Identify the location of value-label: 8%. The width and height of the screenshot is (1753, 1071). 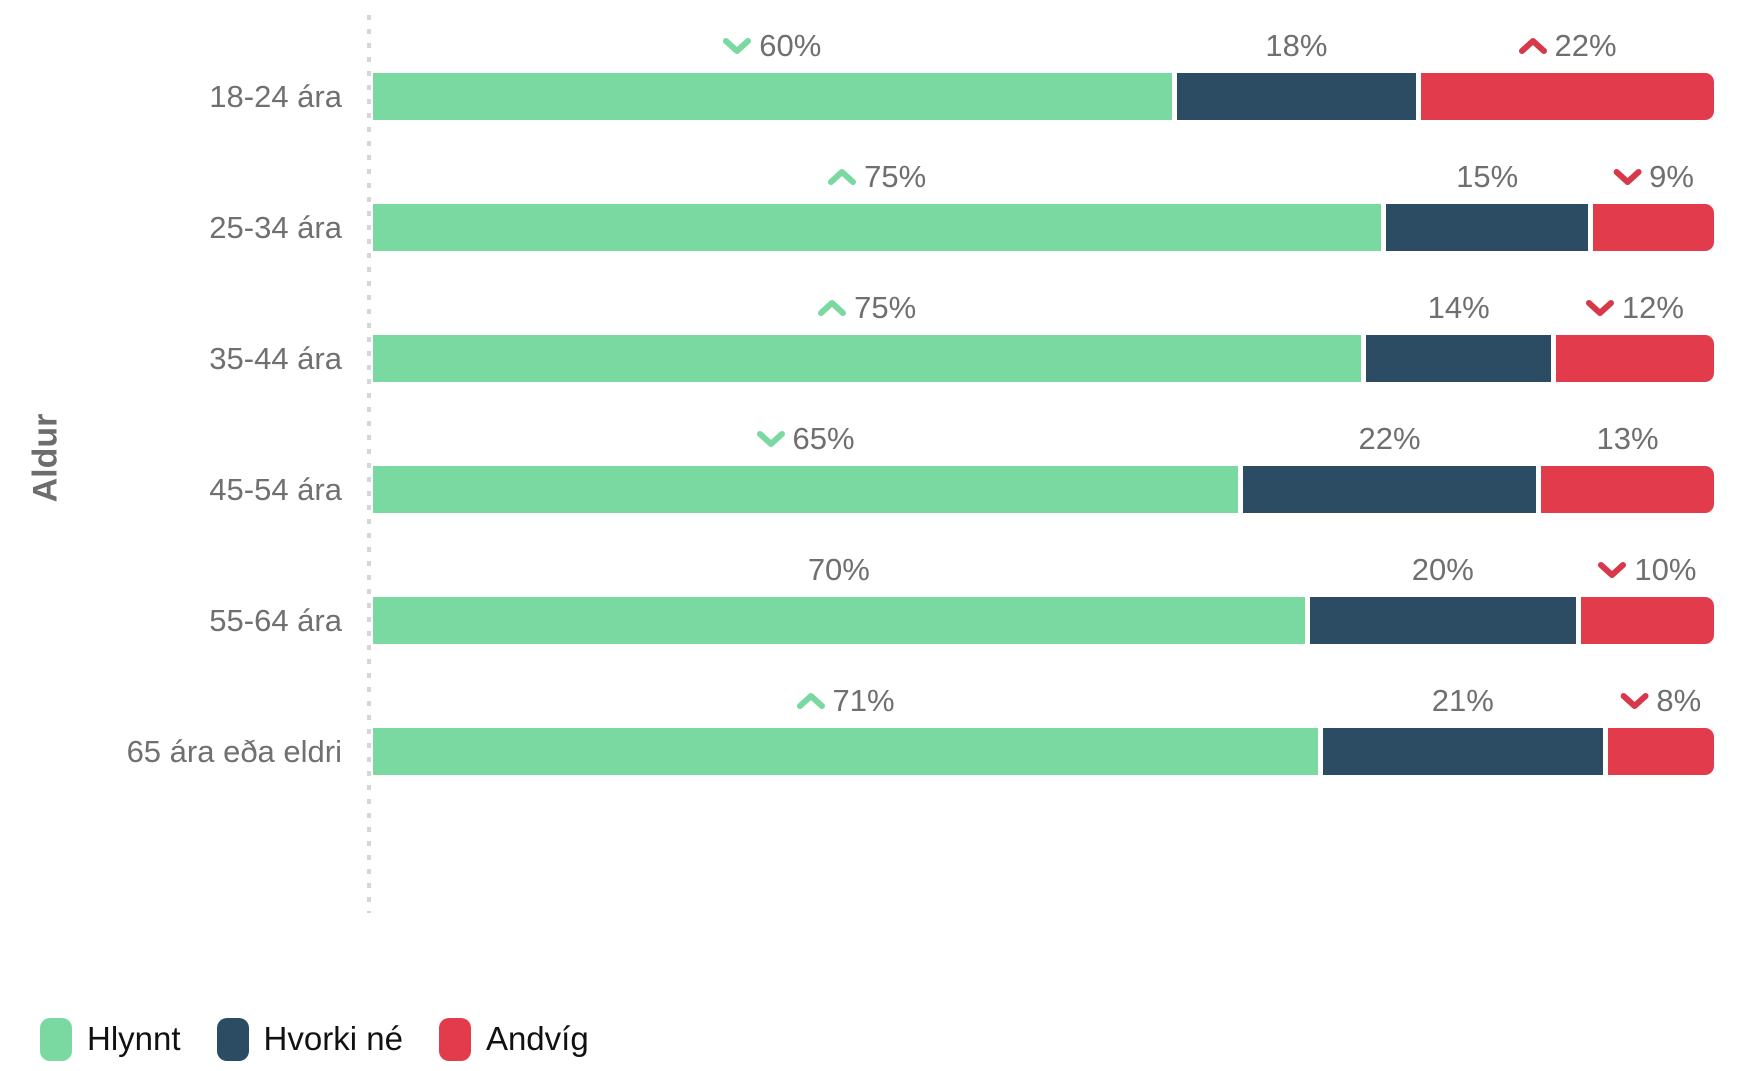
(1660, 701).